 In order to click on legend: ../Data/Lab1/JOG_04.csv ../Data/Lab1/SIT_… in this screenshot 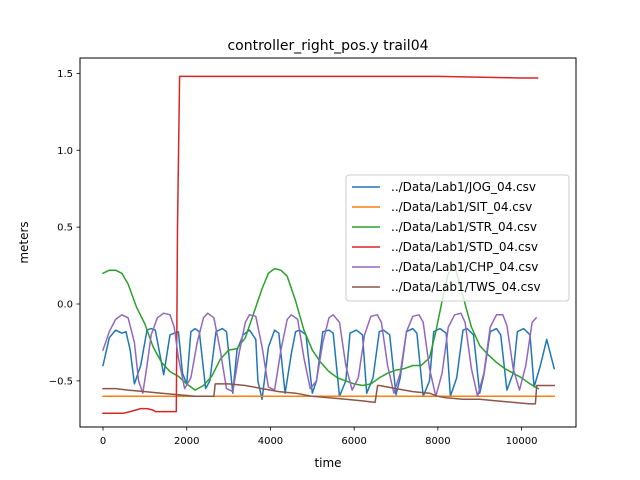, I will do `click(457, 238)`.